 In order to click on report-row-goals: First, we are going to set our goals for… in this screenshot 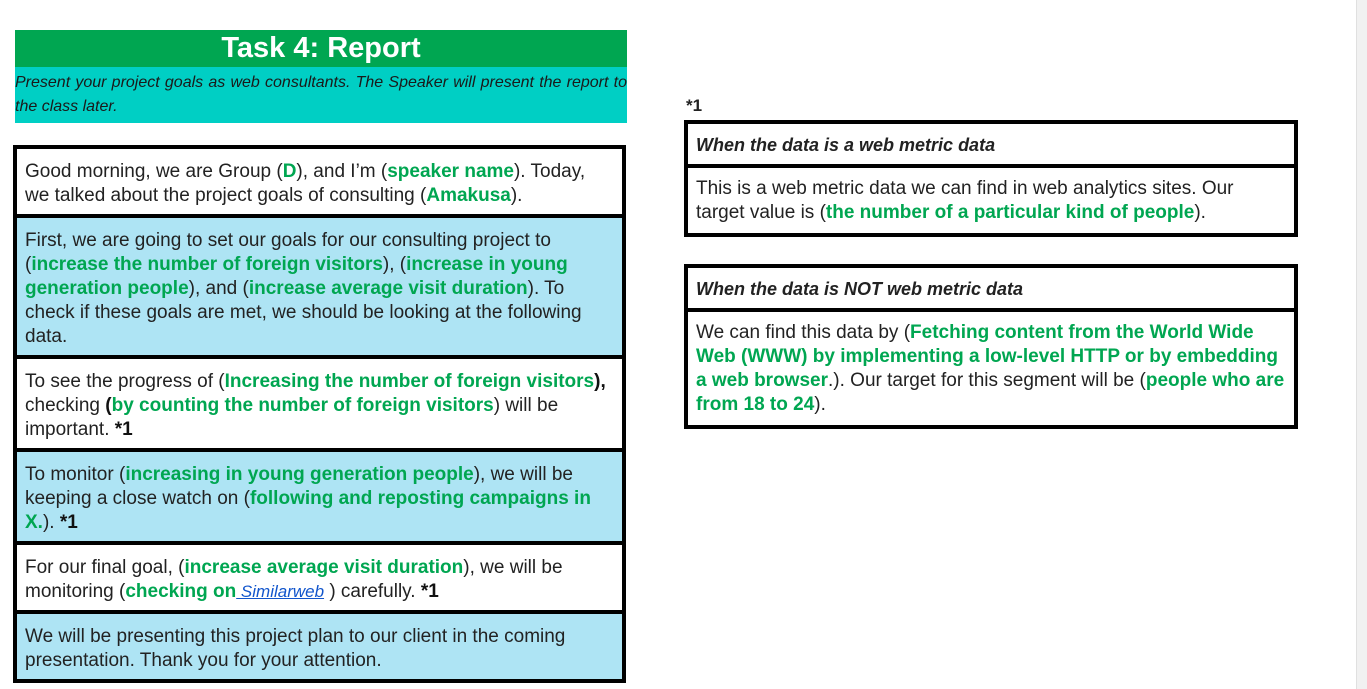, I will do `click(319, 288)`.